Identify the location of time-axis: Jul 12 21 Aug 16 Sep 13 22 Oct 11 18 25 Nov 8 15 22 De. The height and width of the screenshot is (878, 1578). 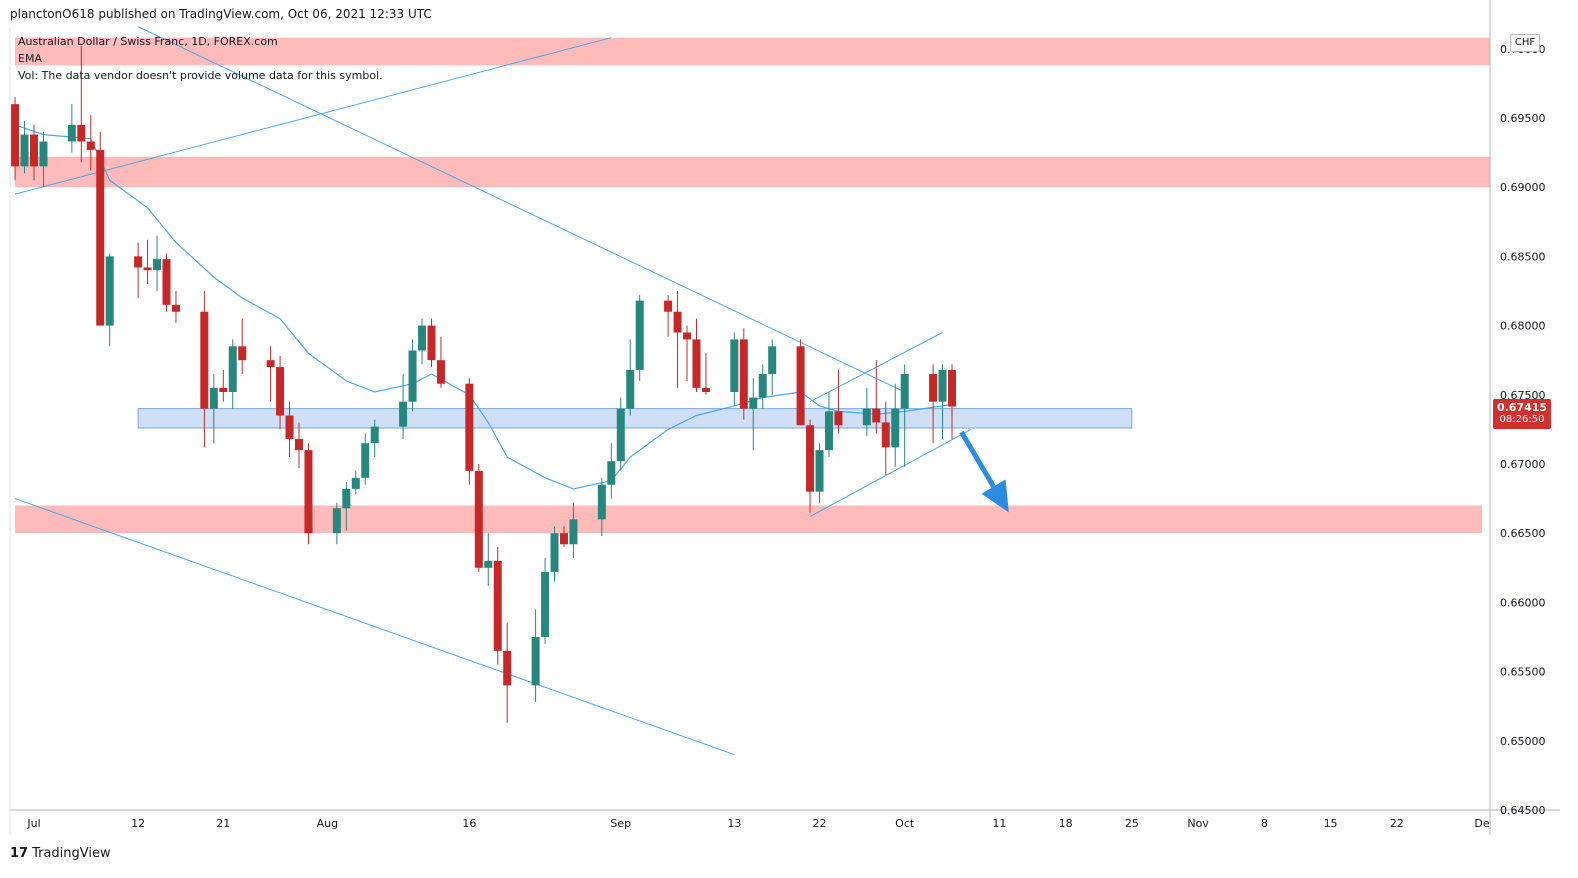
(757, 823).